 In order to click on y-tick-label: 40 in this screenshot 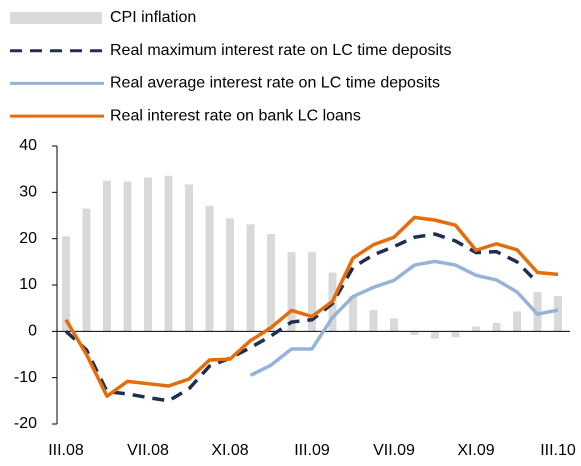, I will do `click(28, 145)`.